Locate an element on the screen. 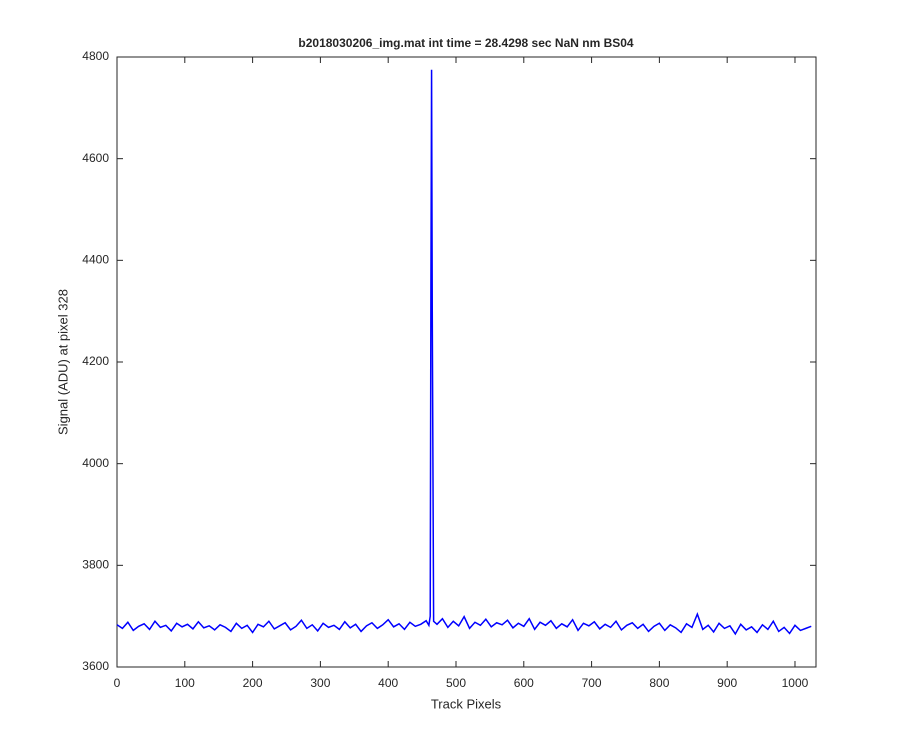  x-tick-label: 100 is located at coordinates (185, 683).